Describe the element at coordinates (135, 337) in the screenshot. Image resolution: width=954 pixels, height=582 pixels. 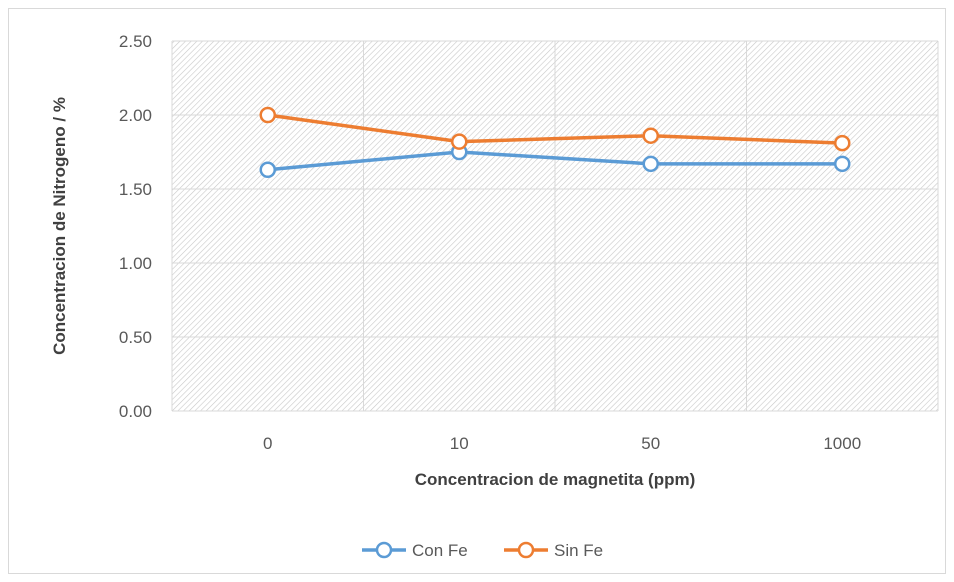
I see `y-tick-label: 0.50` at that location.